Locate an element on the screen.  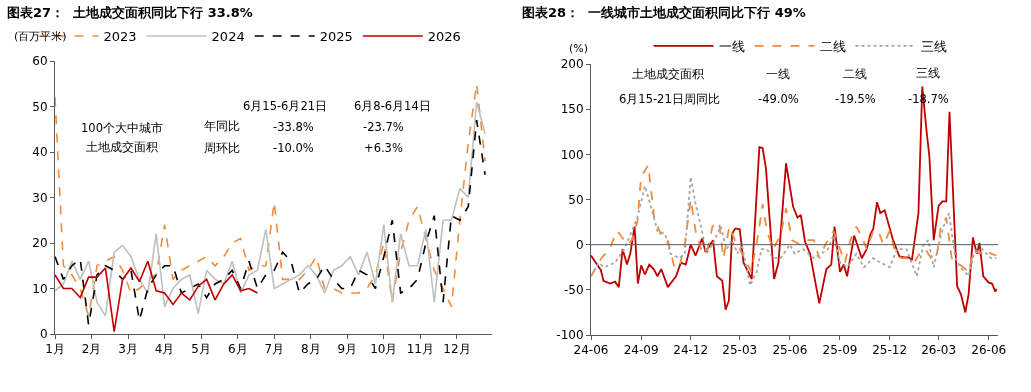
x-tick-label: 25-06 is located at coordinates (790, 350).